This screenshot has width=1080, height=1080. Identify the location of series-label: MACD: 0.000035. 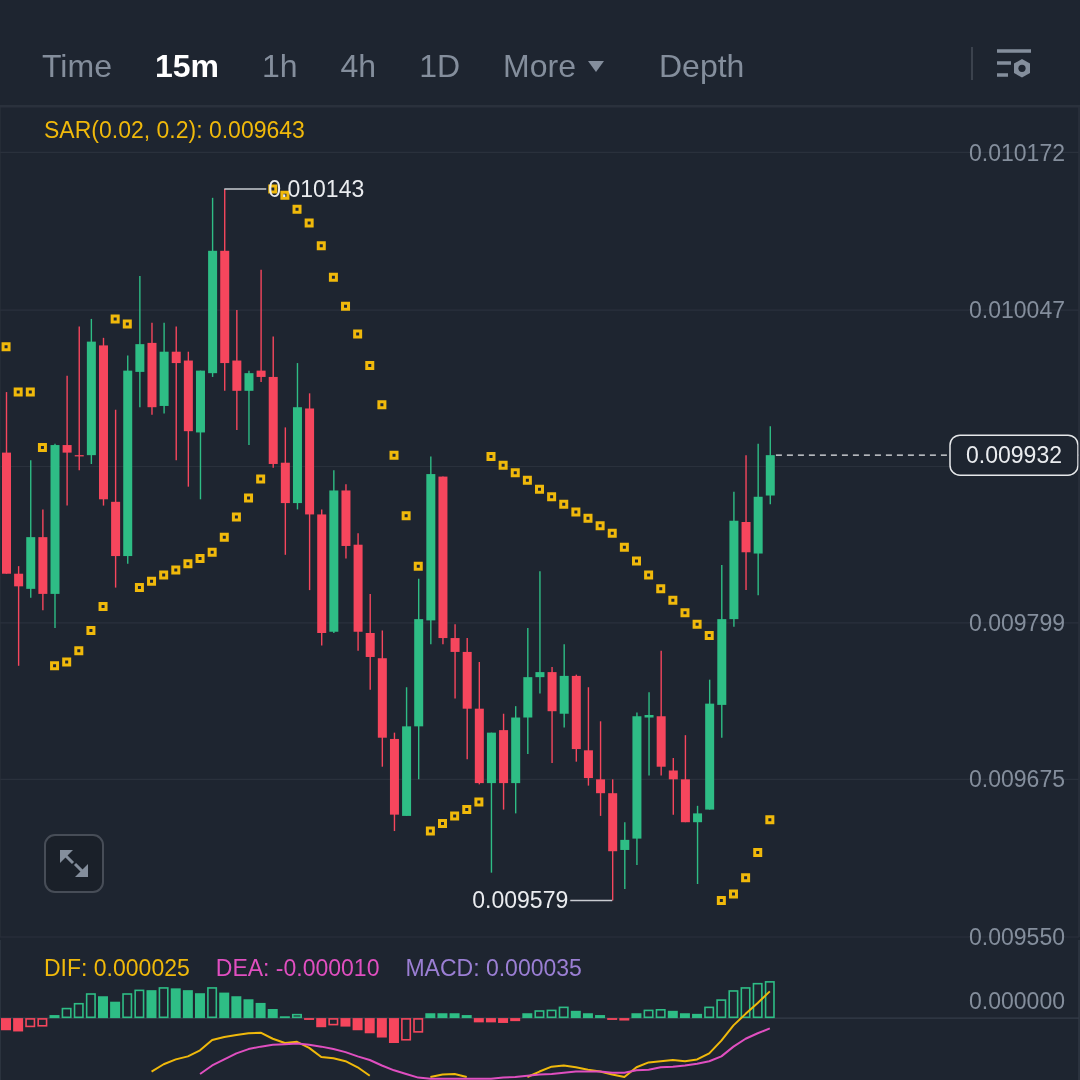
(493, 968).